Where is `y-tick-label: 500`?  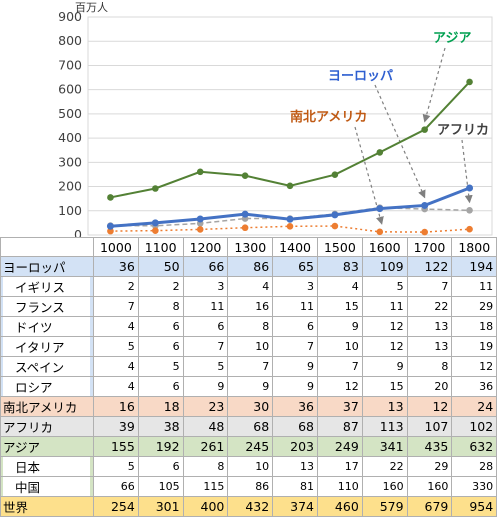
y-tick-label: 500 is located at coordinates (70, 113).